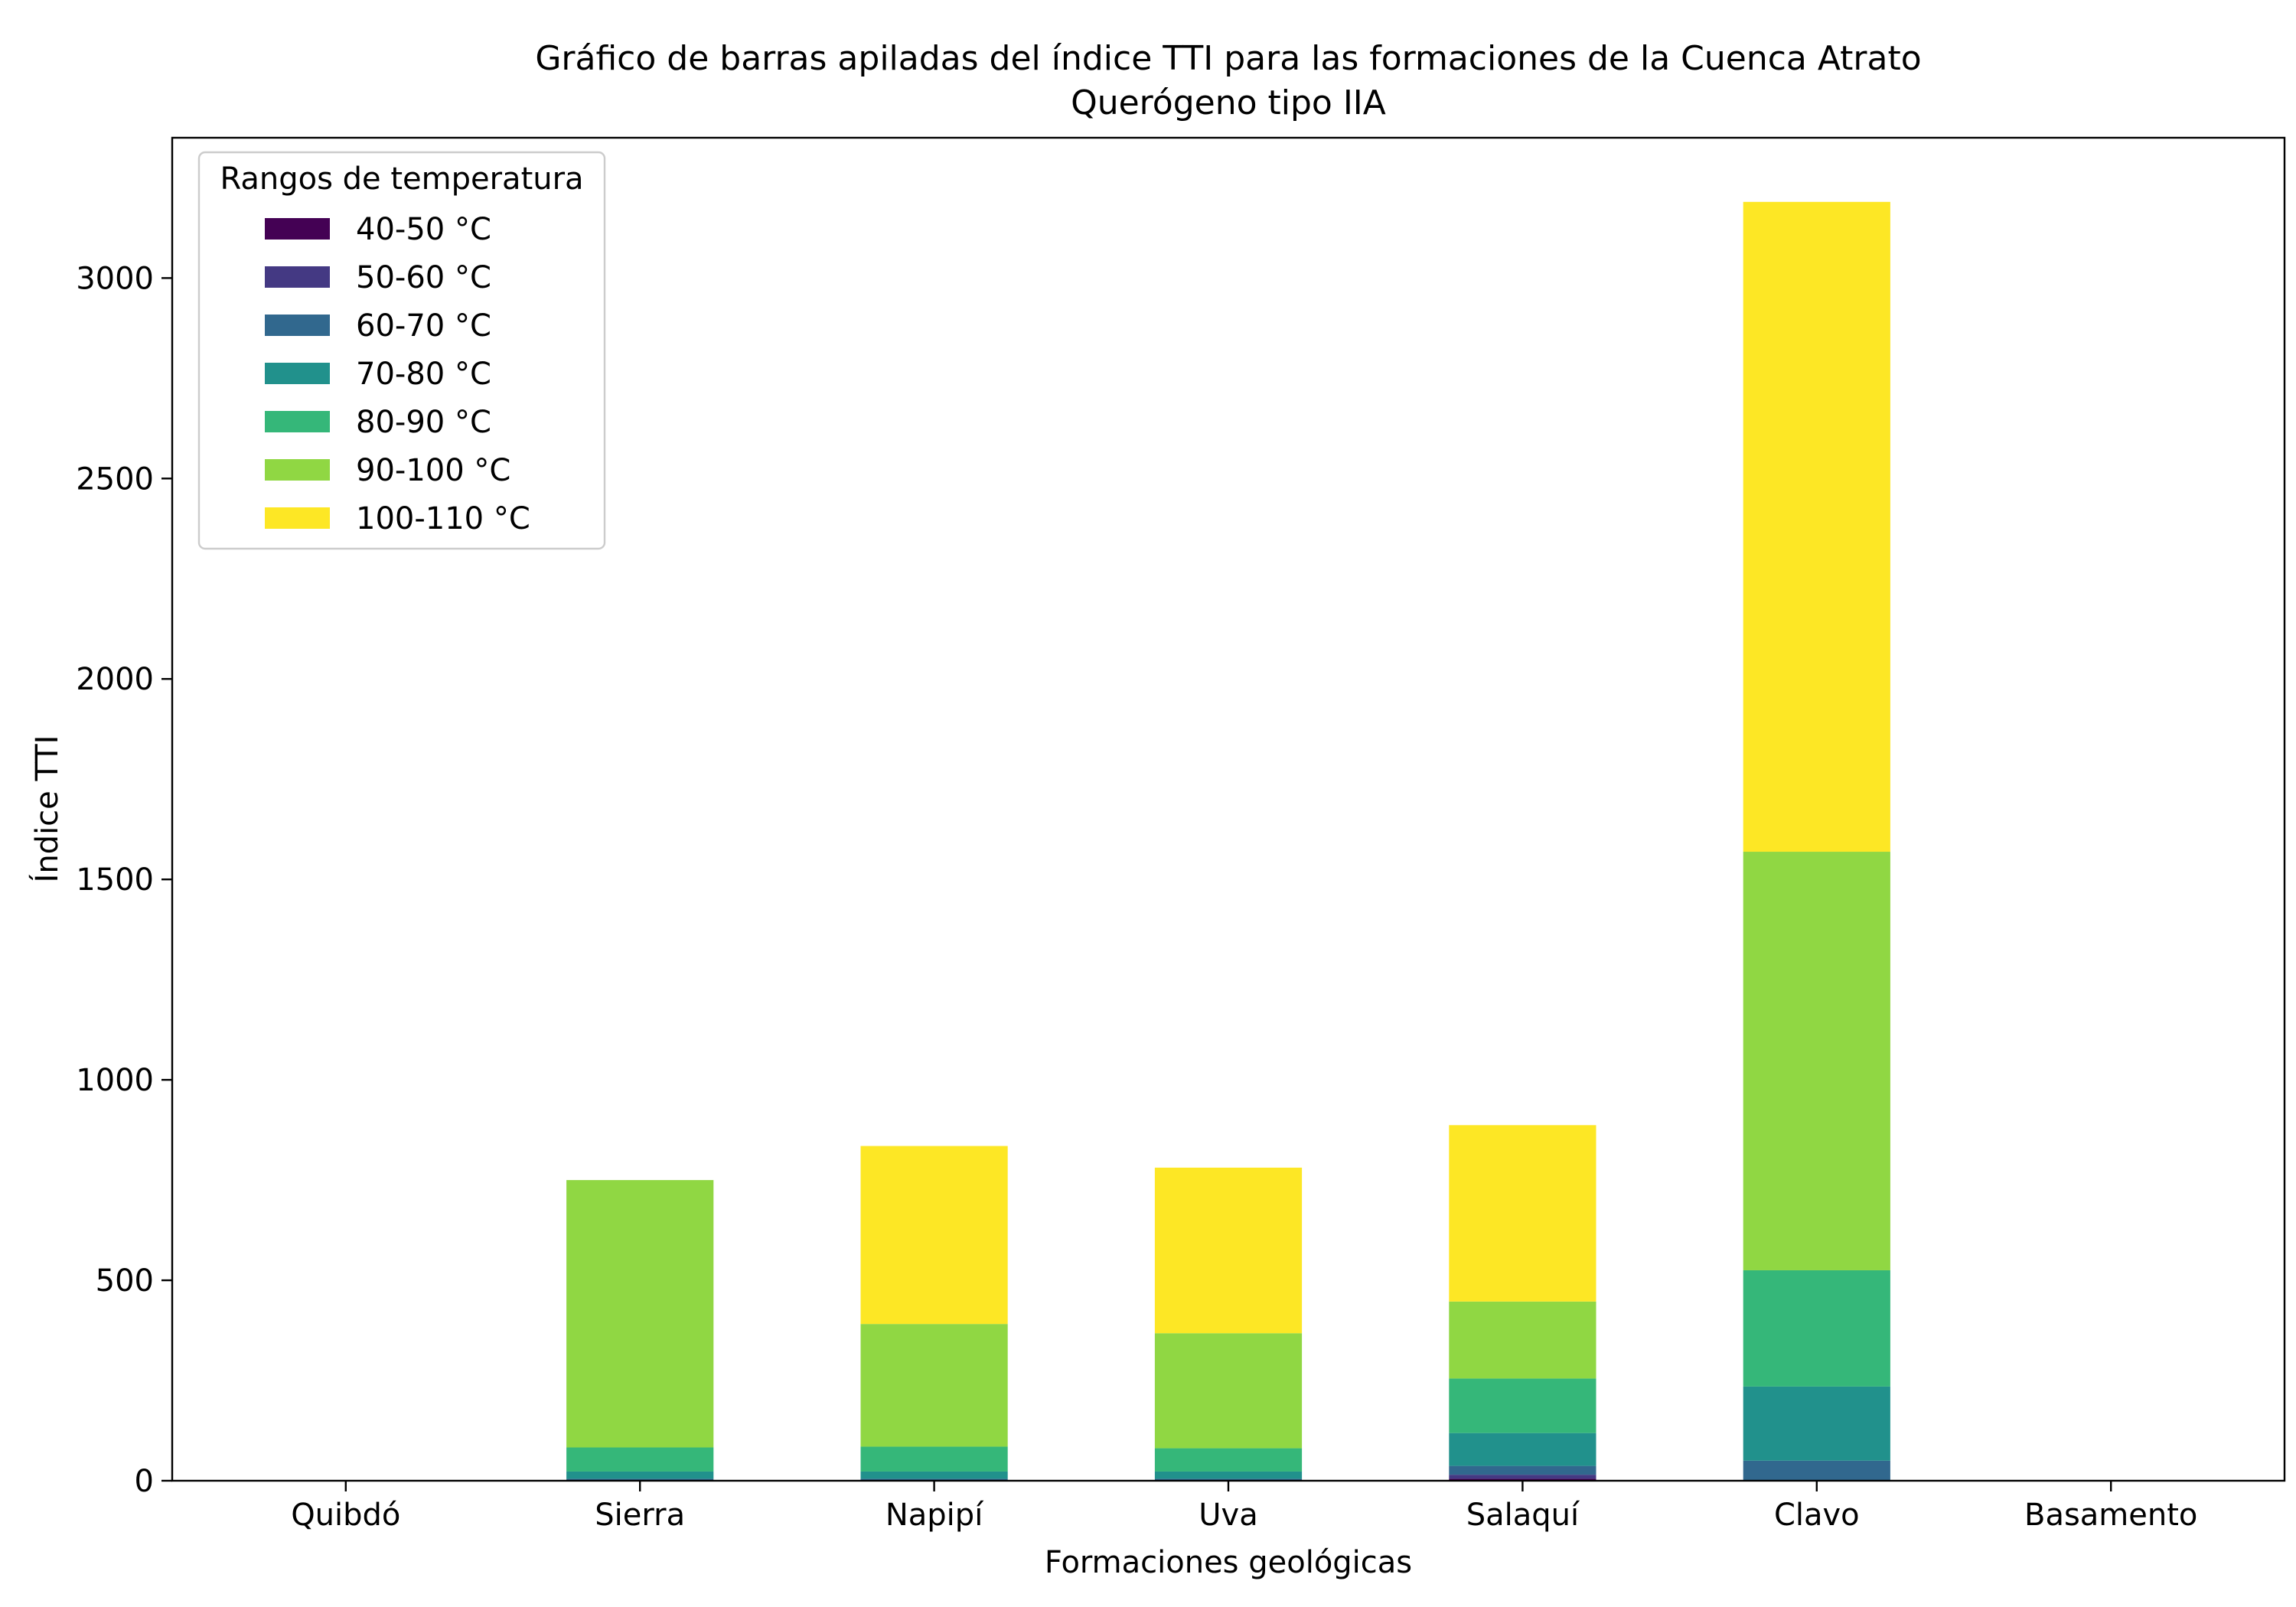 This screenshot has width=2296, height=1607. What do you see at coordinates (1816, 1061) in the screenshot?
I see `bar-segment-Clavo-90-100 °C` at bounding box center [1816, 1061].